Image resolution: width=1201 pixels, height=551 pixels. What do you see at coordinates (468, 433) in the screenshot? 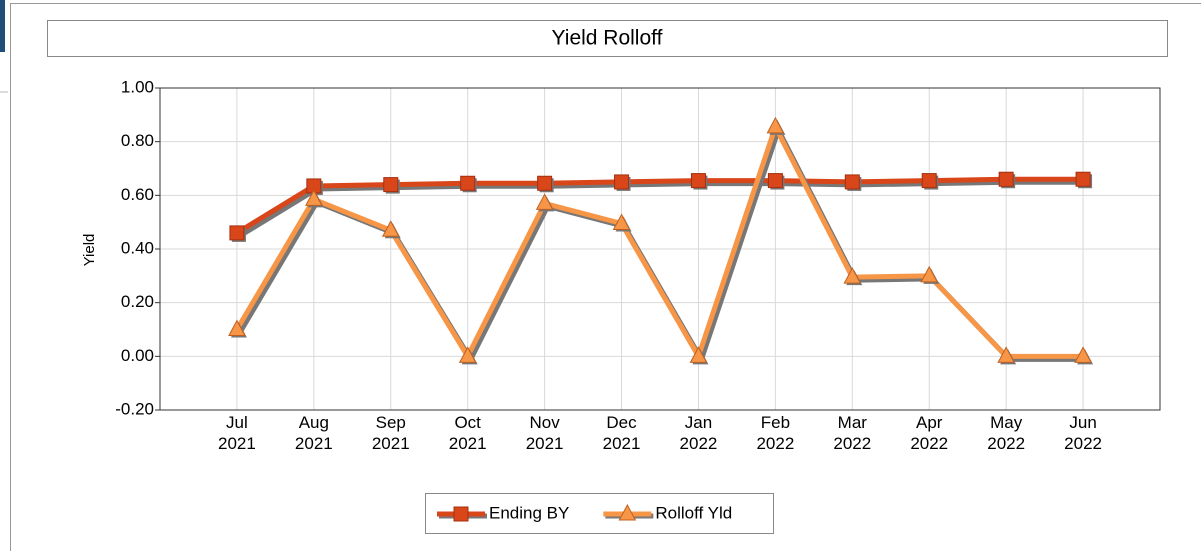
I see `x-tick-label: Oct 2021` at bounding box center [468, 433].